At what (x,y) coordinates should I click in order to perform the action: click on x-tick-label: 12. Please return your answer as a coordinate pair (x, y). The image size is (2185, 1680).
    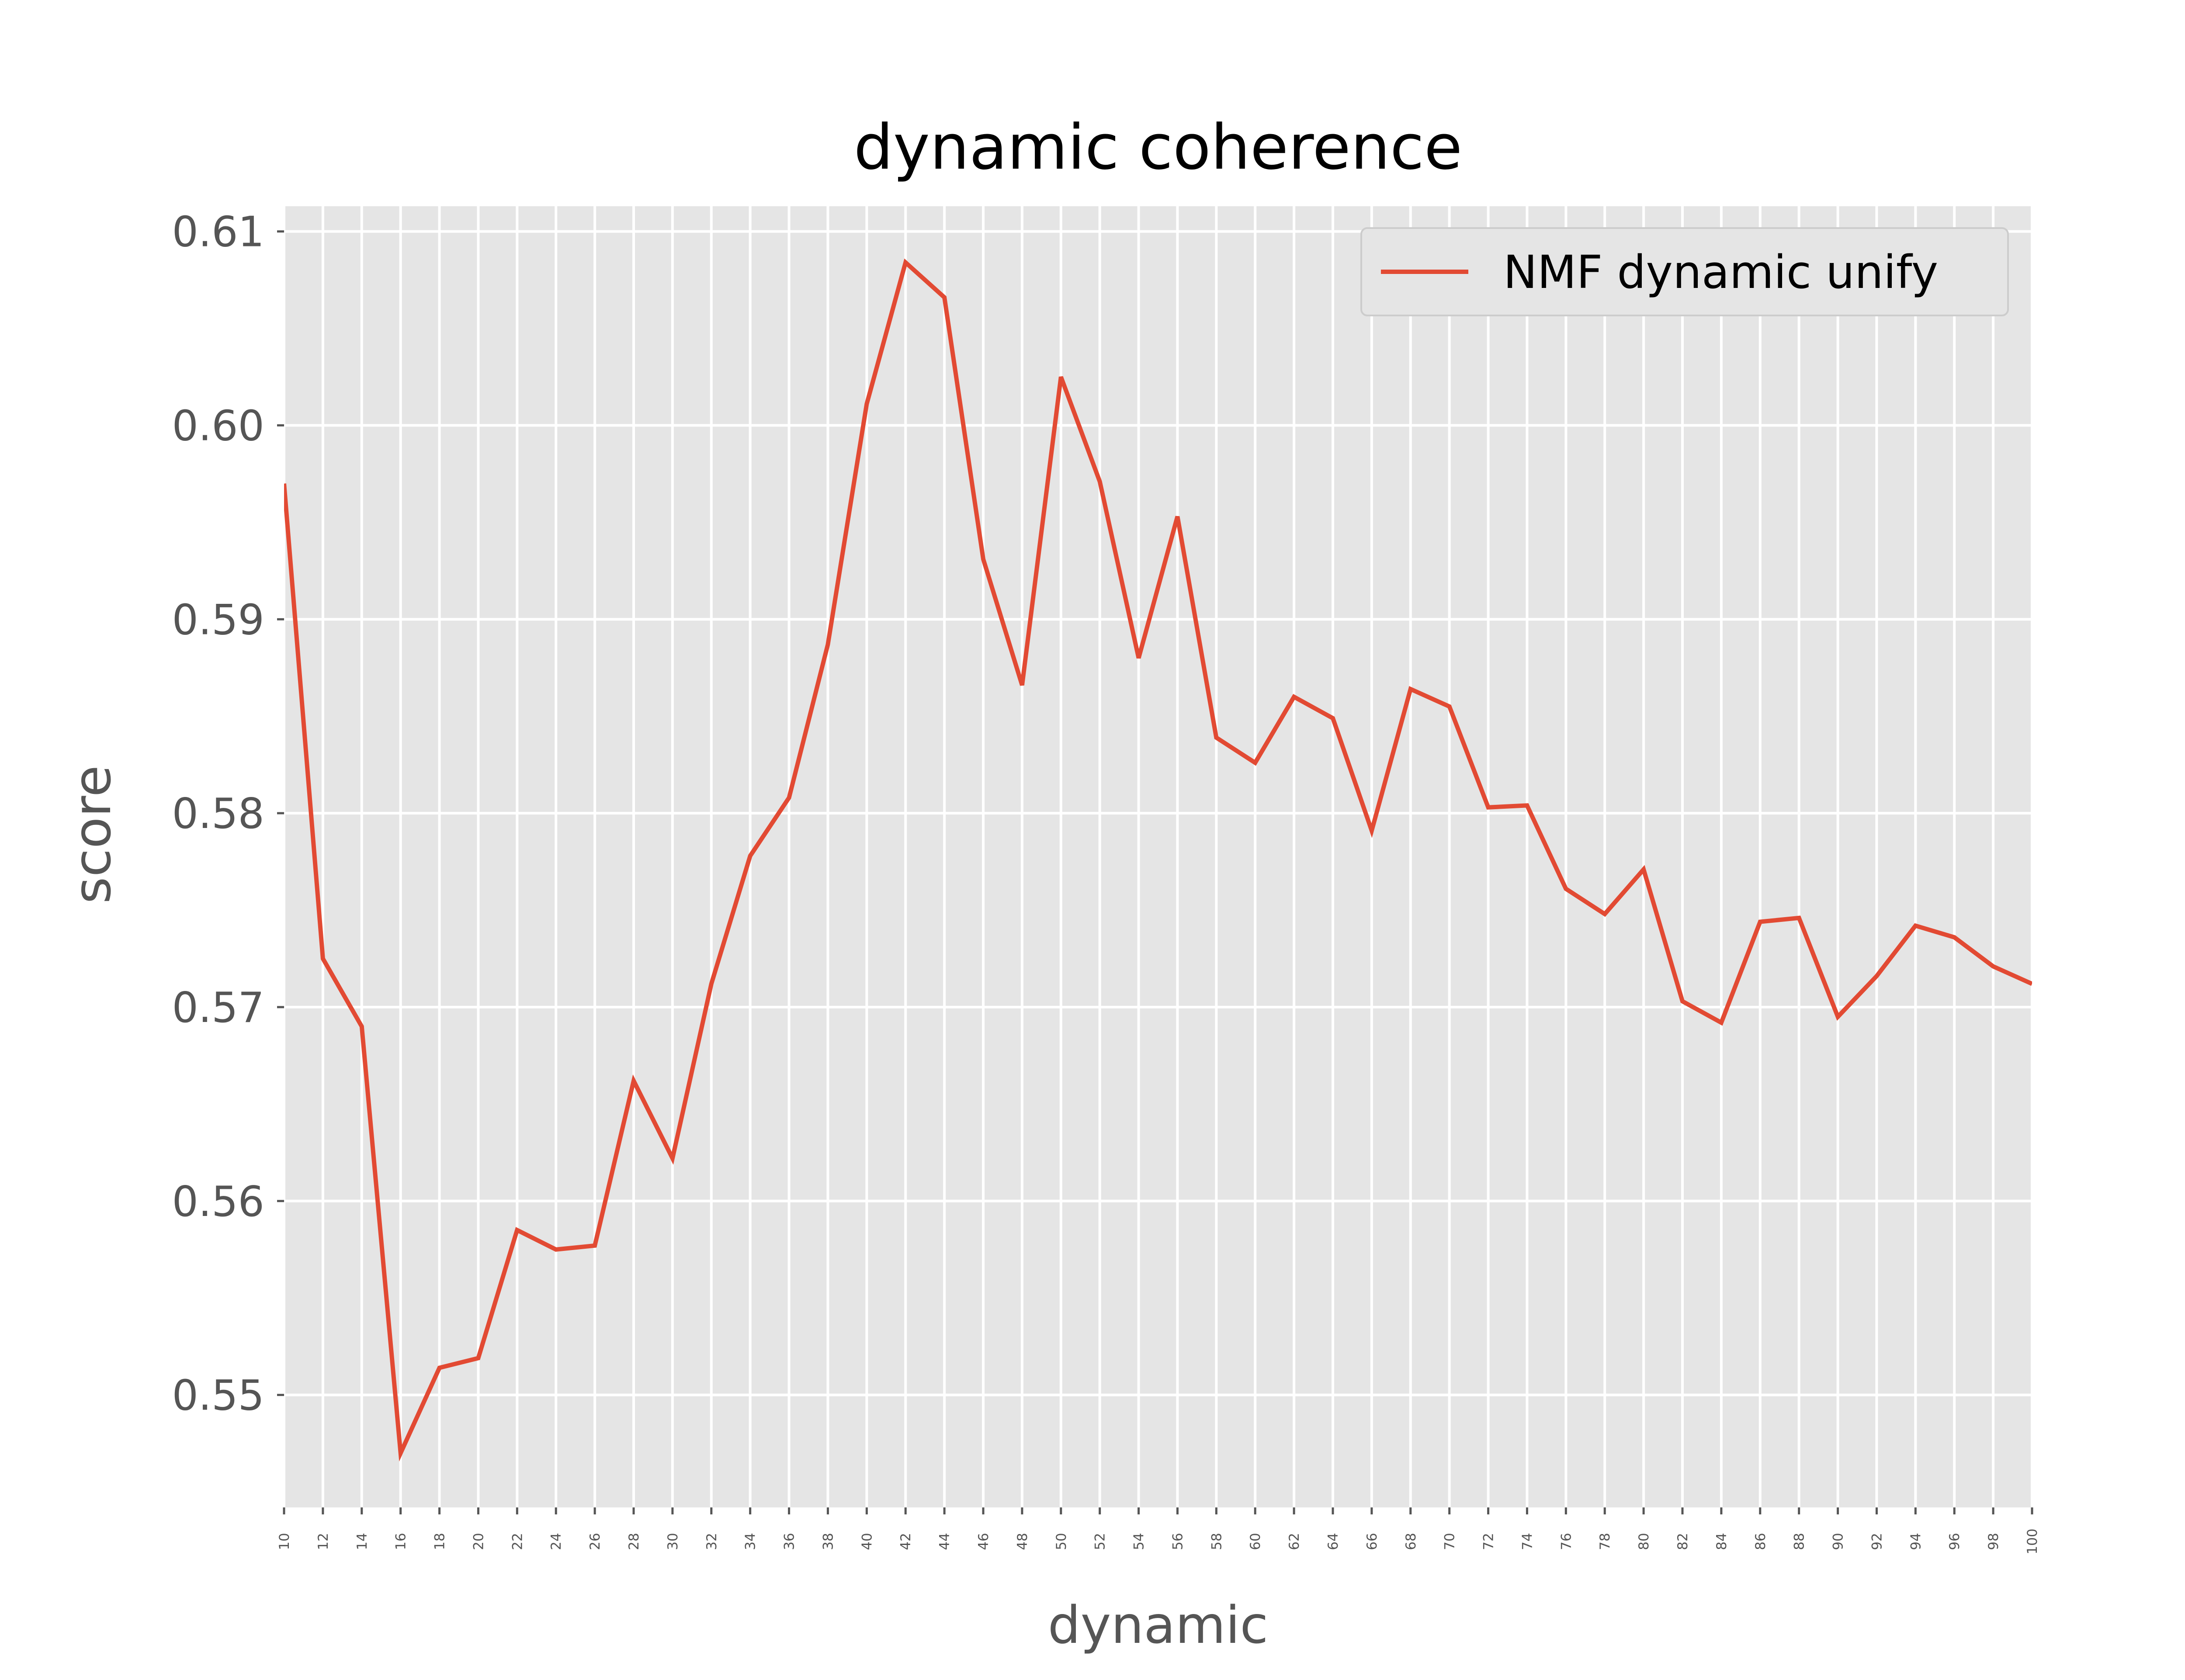
    Looking at the image, I should click on (323, 1542).